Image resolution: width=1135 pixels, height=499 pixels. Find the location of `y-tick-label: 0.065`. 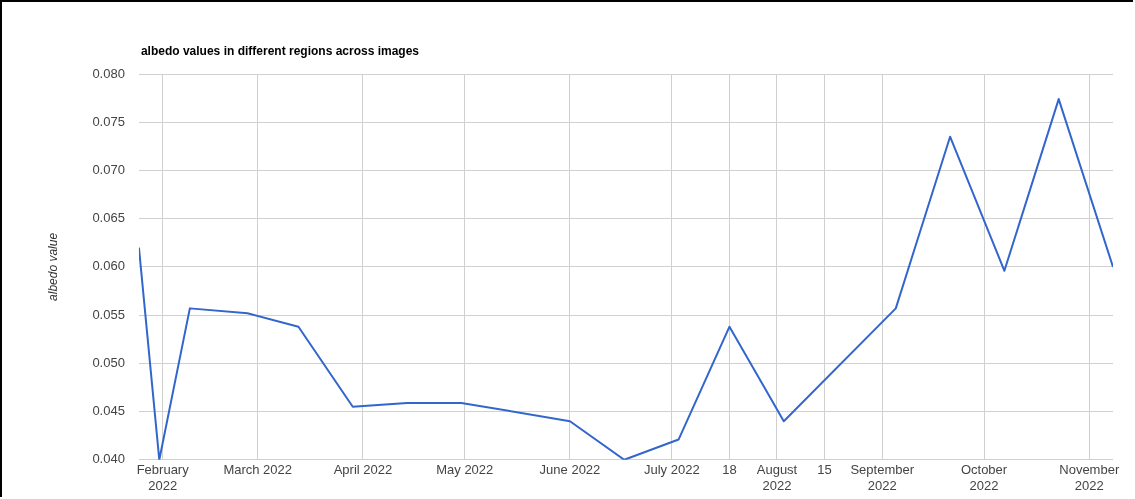

y-tick-label: 0.065 is located at coordinates (108, 218).